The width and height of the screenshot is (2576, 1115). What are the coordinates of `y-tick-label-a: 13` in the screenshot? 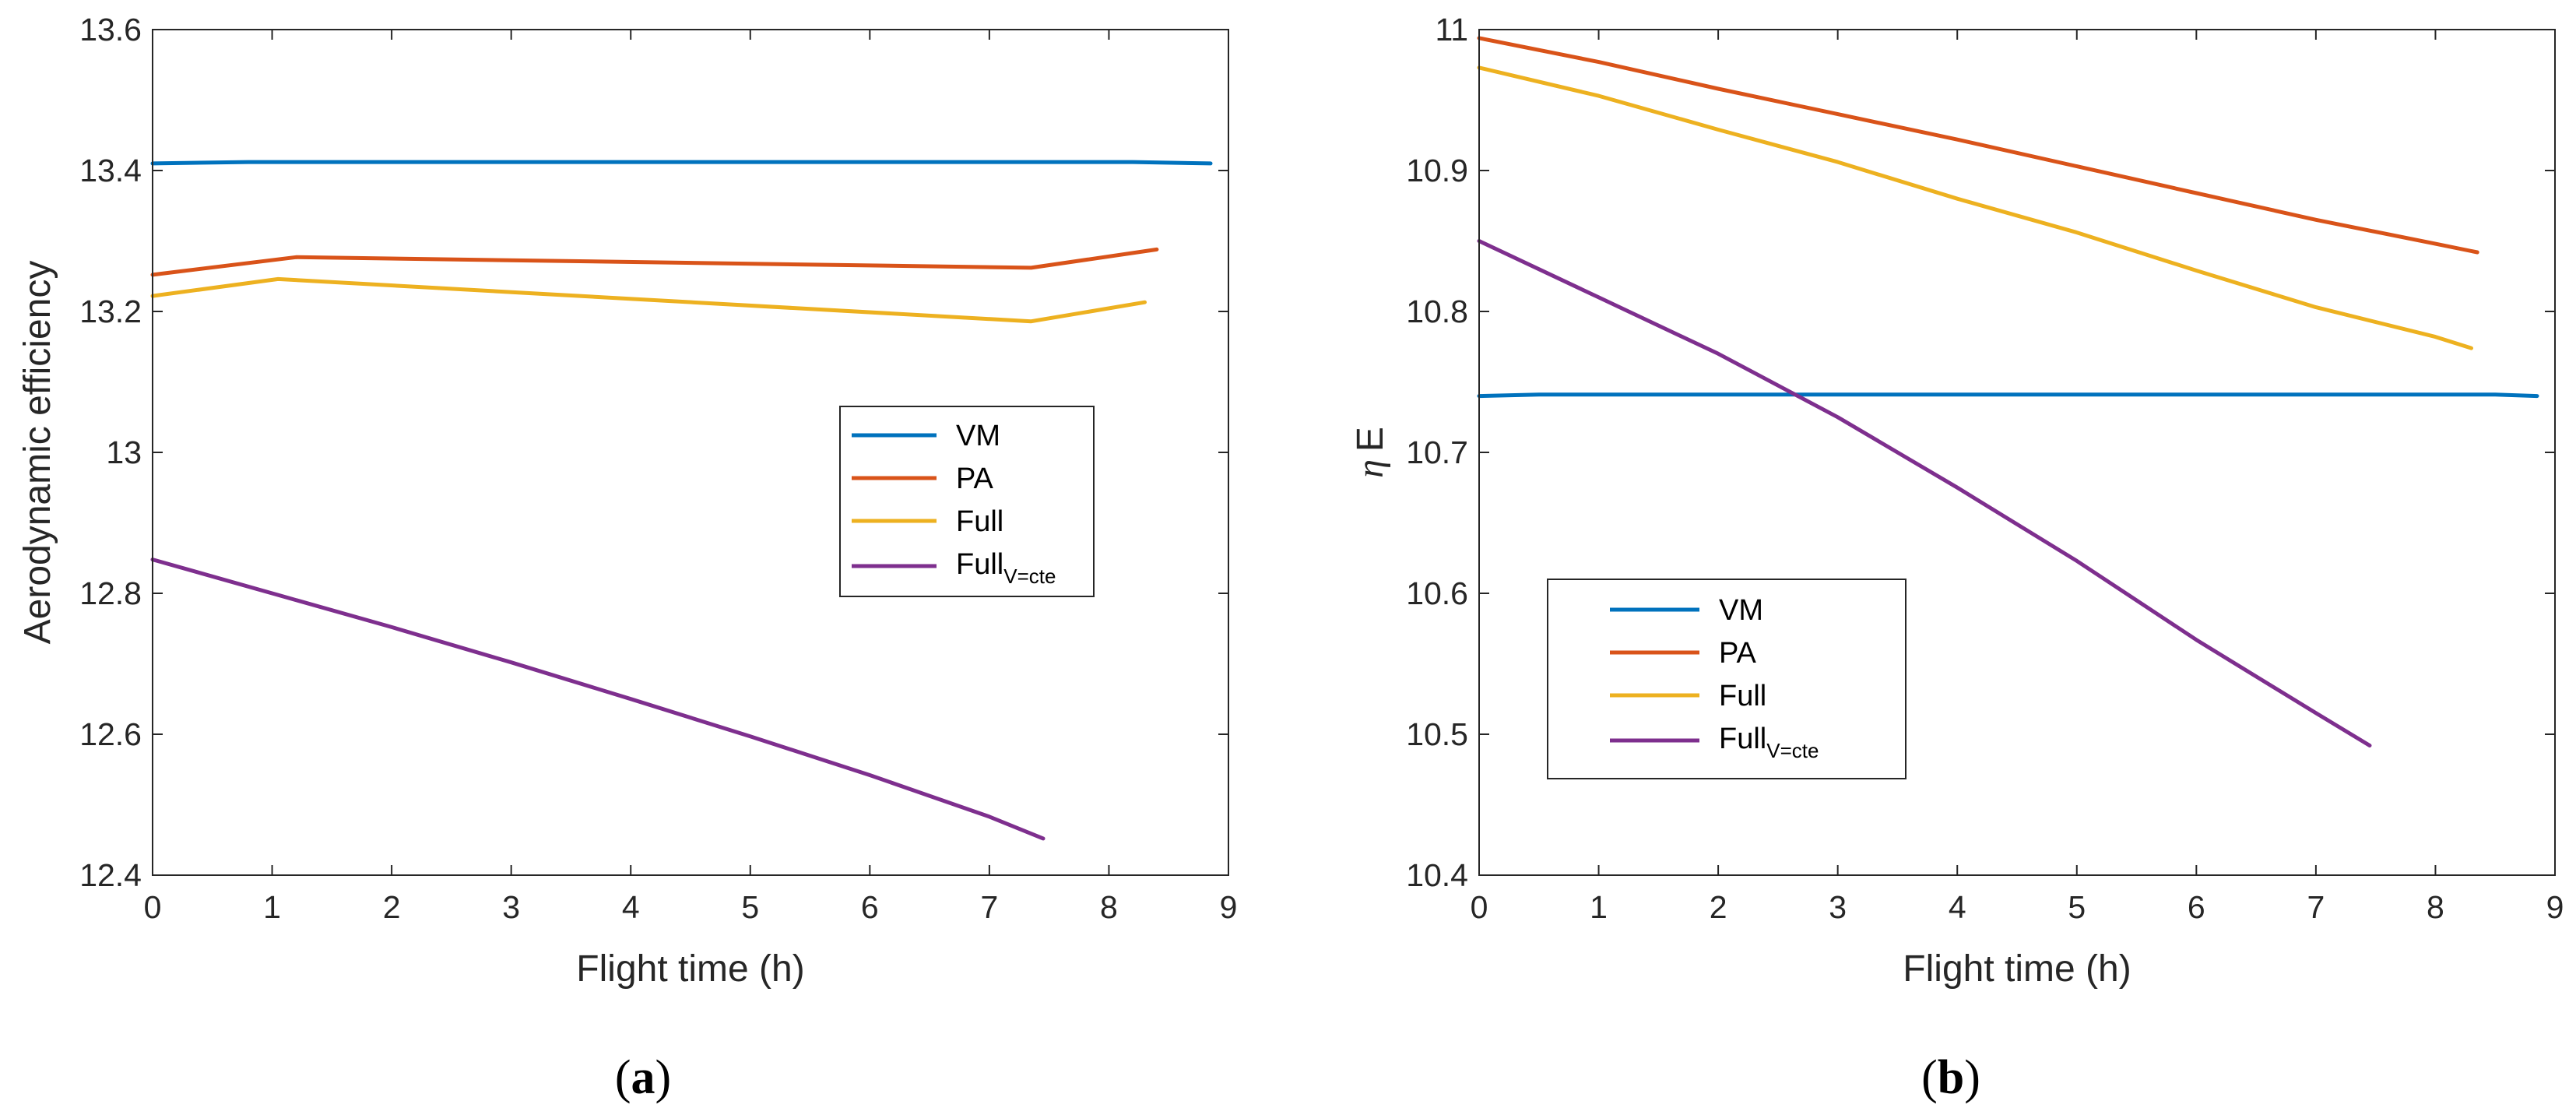 It's located at (124, 452).